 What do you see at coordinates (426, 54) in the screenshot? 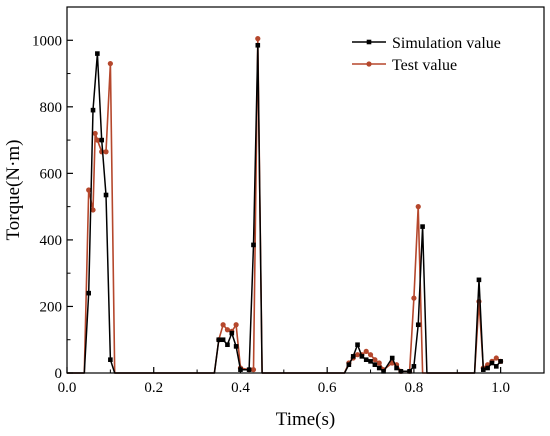
I see `legend: Simulation value Test value` at bounding box center [426, 54].